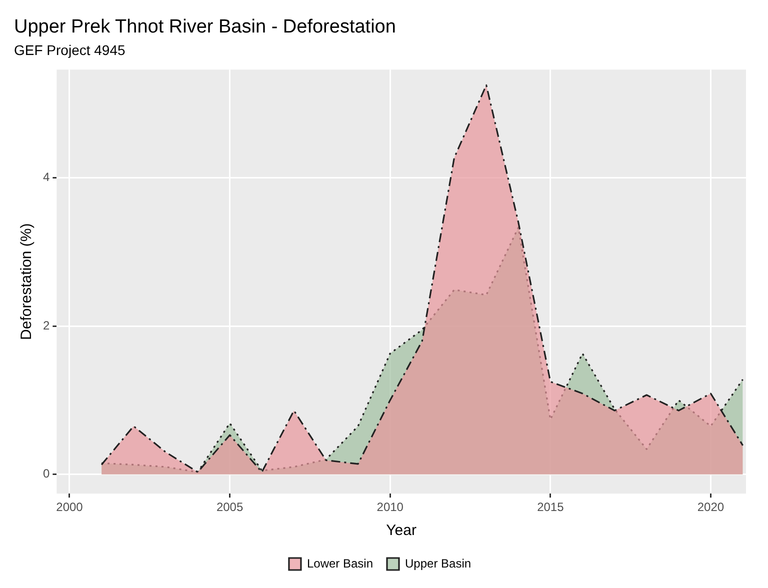  I want to click on legend-label: Lower Basin, so click(340, 563).